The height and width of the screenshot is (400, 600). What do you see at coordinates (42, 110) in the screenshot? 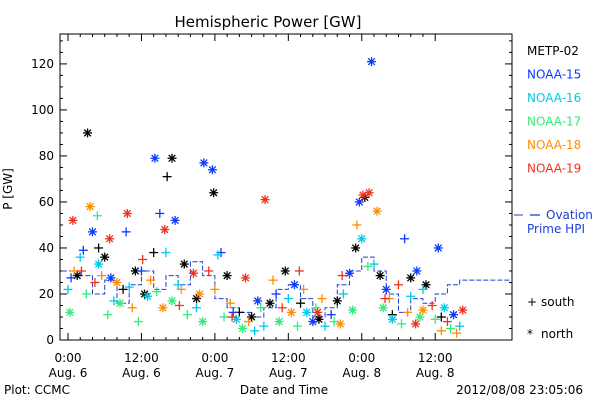
I see `y-tick-label: 100` at bounding box center [42, 110].